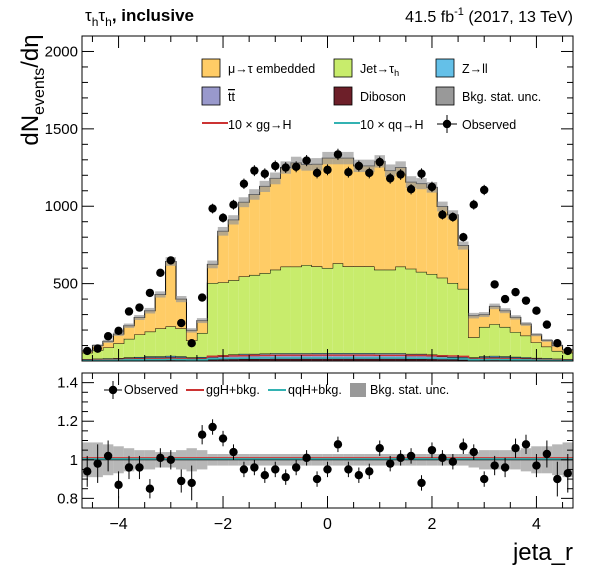 This screenshot has height=572, width=596. Describe the element at coordinates (231, 97) in the screenshot. I see `legend-label-ttbar: tt` at that location.